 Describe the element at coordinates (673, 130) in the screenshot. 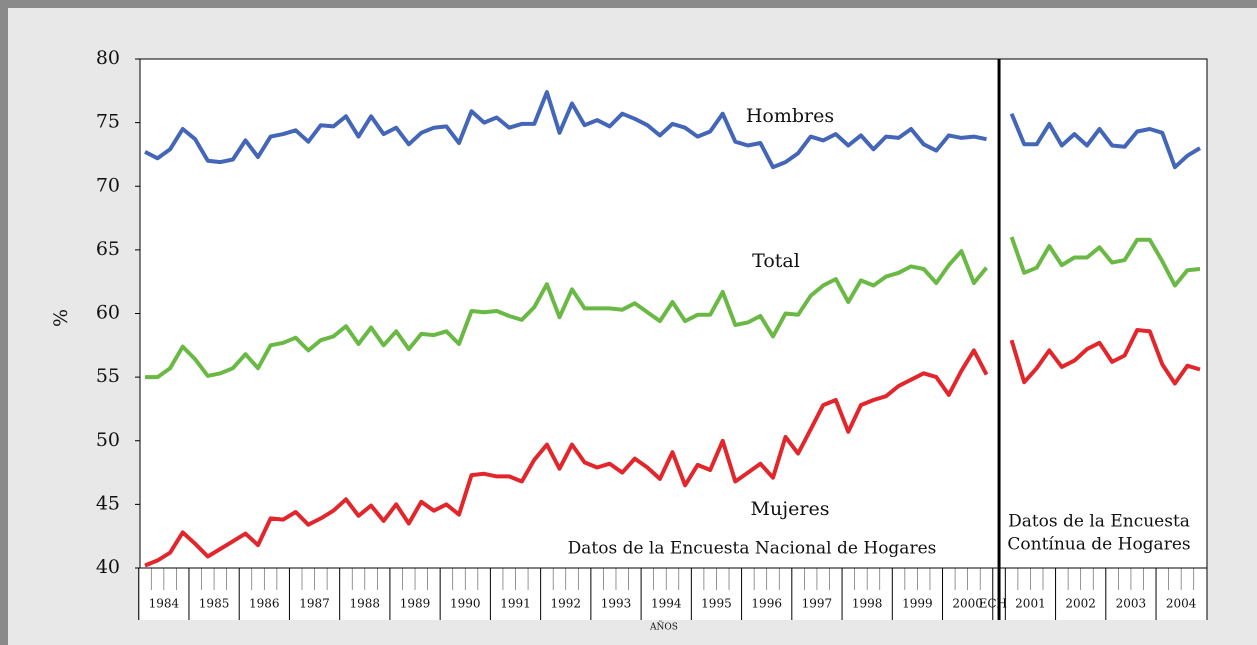

I see `series-line` at that location.